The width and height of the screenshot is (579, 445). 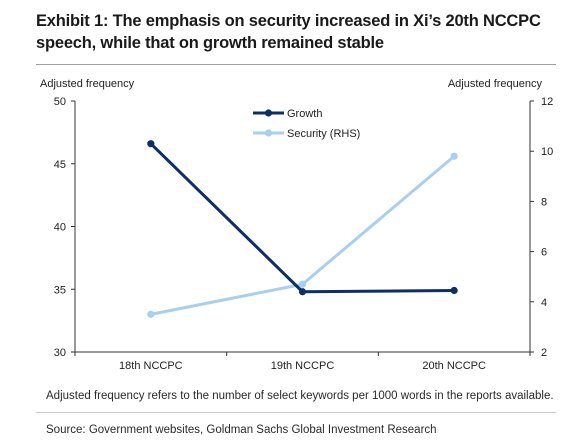 I want to click on security-legend-marker, so click(x=268, y=133).